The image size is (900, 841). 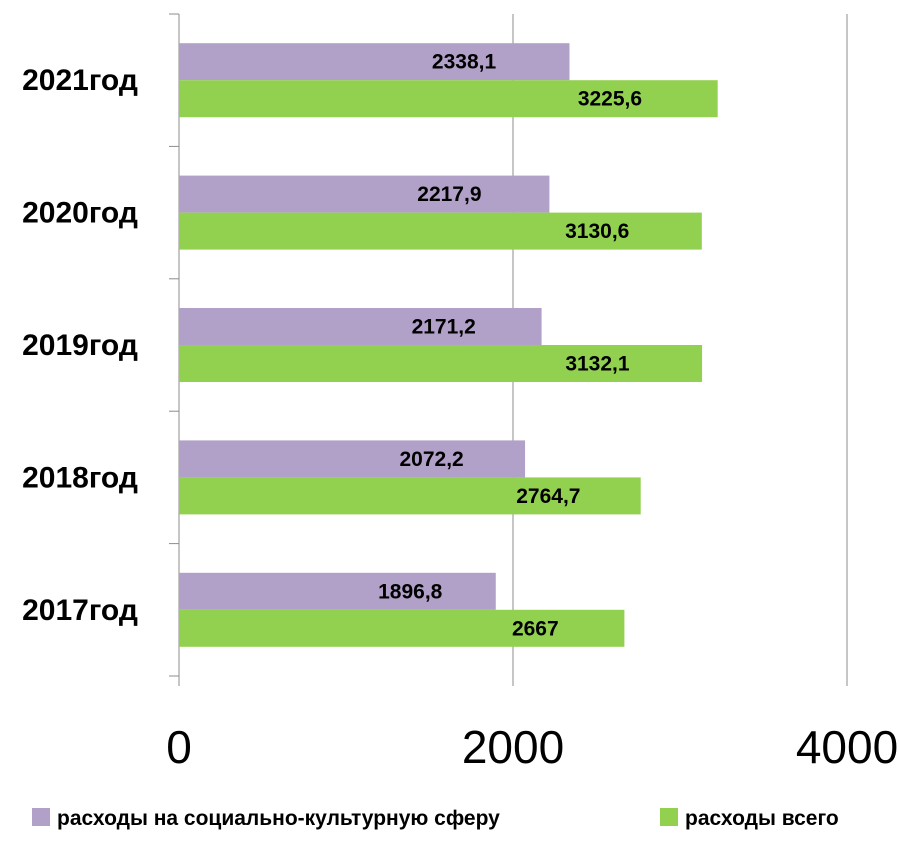 I want to click on category-label: 2021год, so click(x=80, y=80).